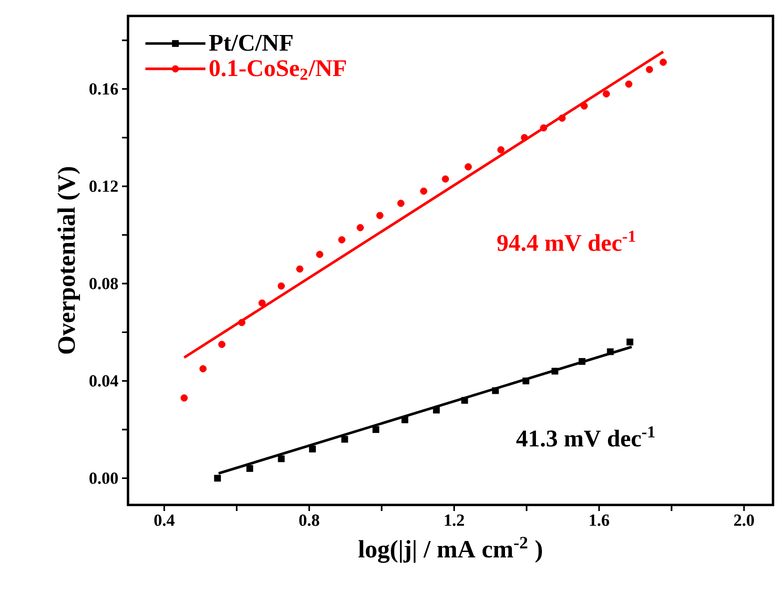 This screenshot has width=782, height=608. What do you see at coordinates (103, 89) in the screenshot?
I see `y-tick-label: 0.16` at bounding box center [103, 89].